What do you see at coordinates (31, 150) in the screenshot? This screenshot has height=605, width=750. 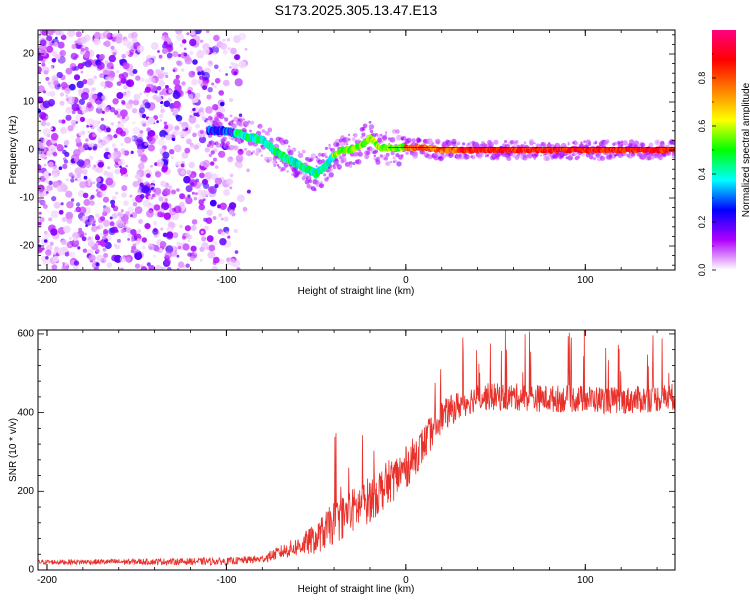 I see `y-tick-label: 0` at bounding box center [31, 150].